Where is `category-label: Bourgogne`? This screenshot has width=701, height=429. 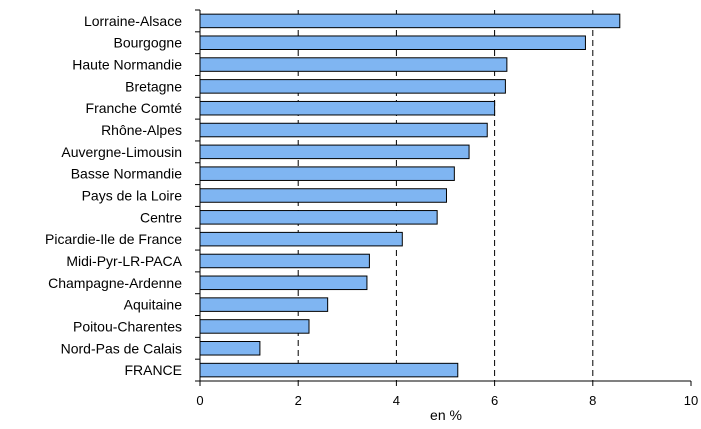 category-label: Bourgogne is located at coordinates (147, 43).